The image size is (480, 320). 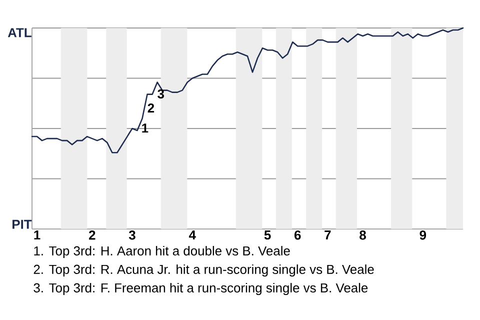 I want to click on x-tick-label: 8, so click(x=363, y=235).